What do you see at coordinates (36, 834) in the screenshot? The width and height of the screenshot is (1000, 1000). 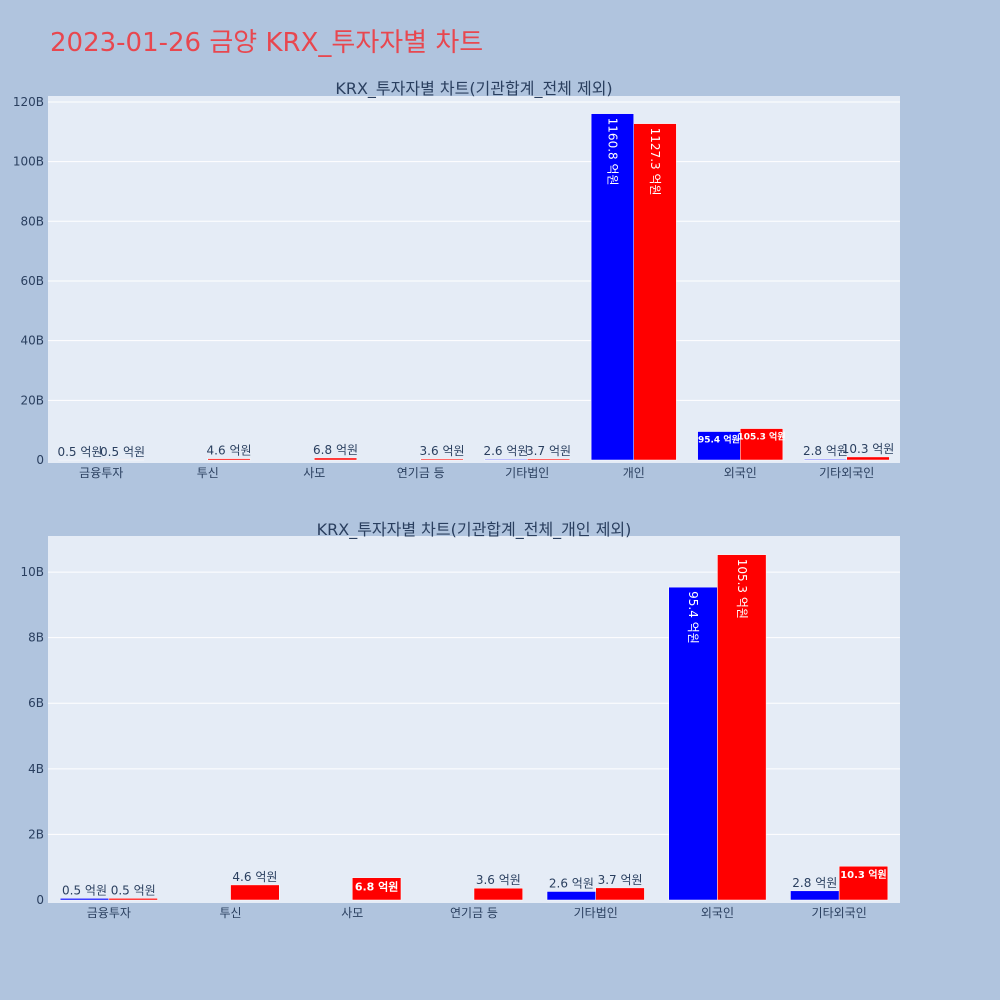 I see `y-tick-label: 2B` at bounding box center [36, 834].